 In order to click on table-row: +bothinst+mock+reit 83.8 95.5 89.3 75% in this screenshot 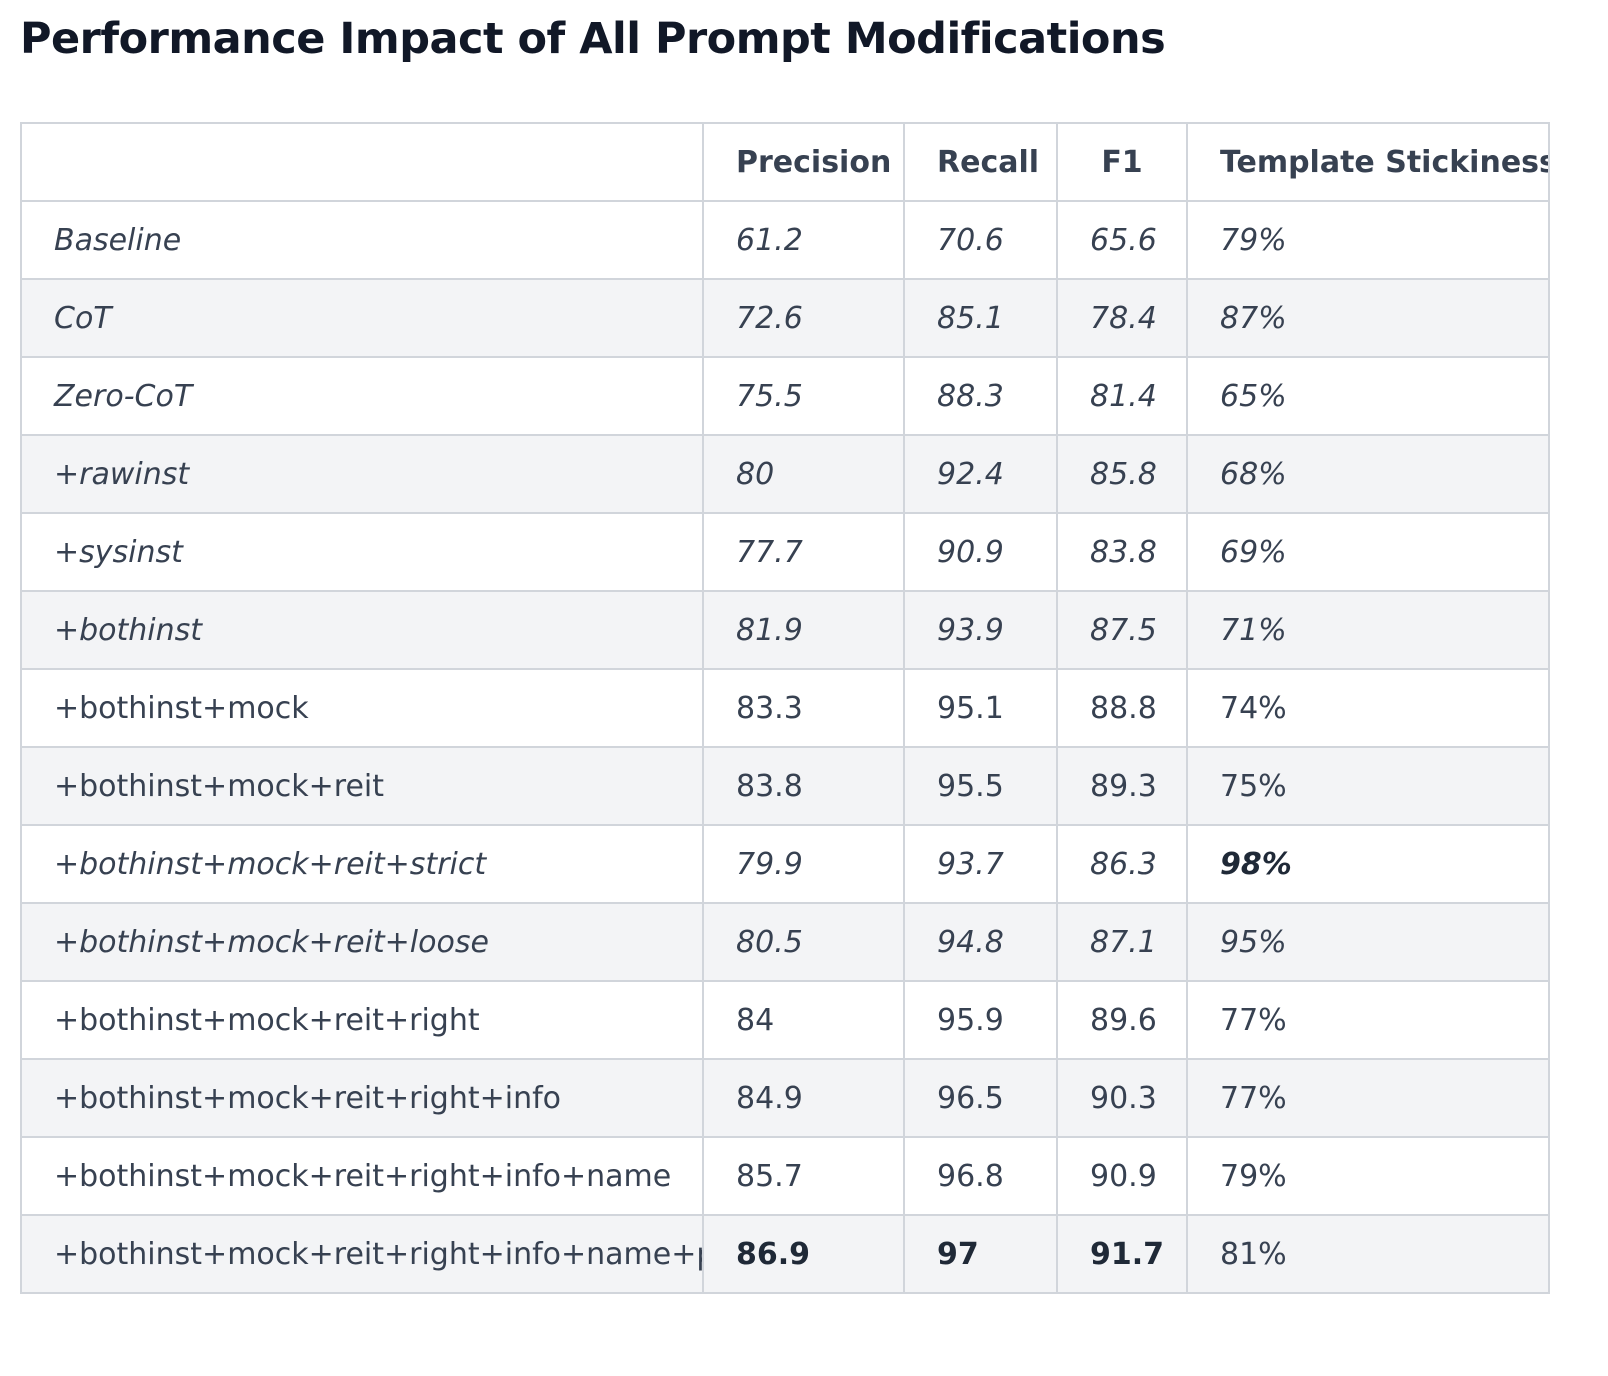, I will do `click(785, 786)`.